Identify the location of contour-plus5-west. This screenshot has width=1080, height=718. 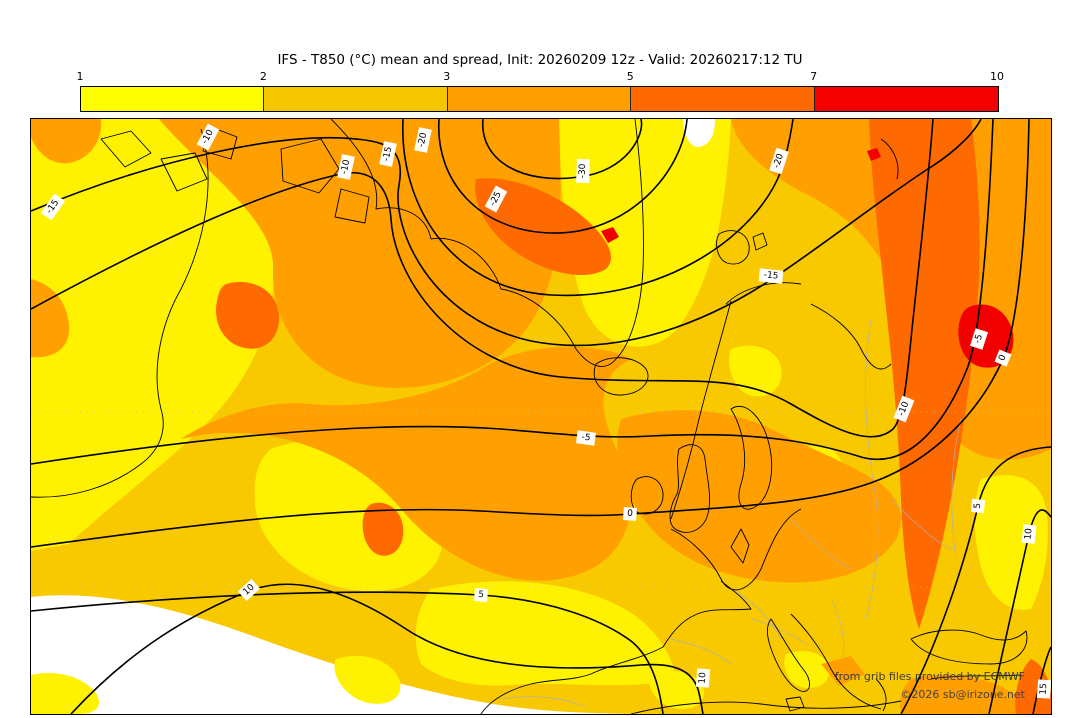
(347, 652).